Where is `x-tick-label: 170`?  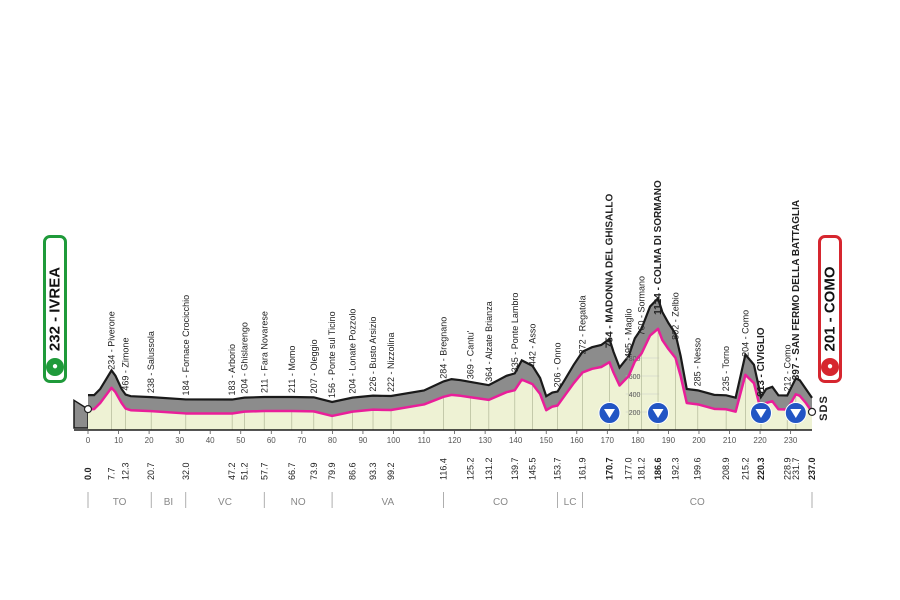
x-tick-label: 170 is located at coordinates (608, 440).